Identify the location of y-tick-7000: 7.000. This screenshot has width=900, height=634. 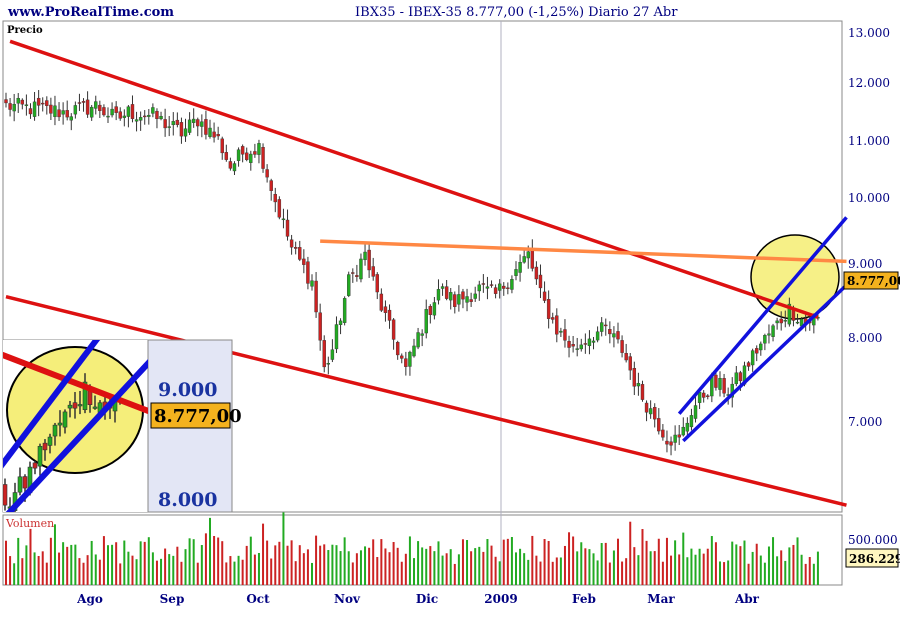
(865, 422).